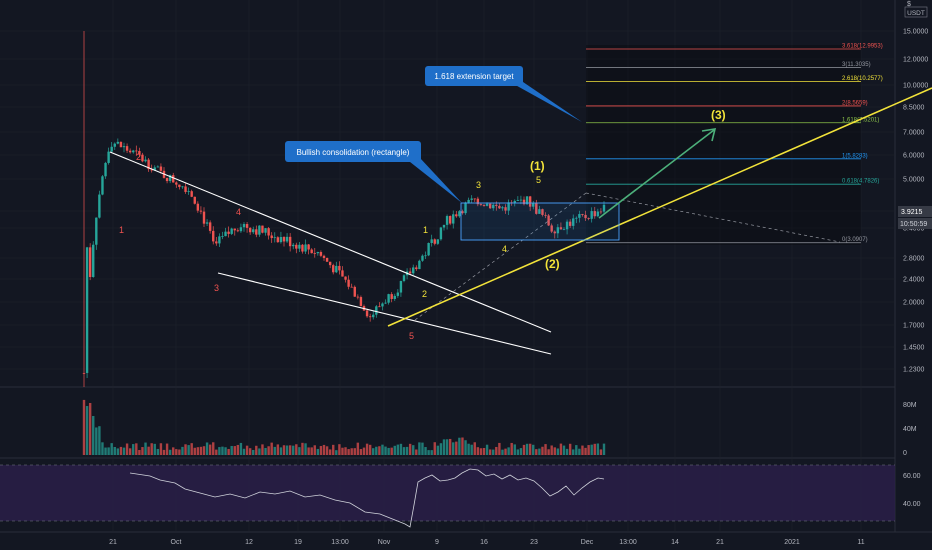 This screenshot has width=932, height=550. What do you see at coordinates (914, 370) in the screenshot?
I see `price-tick-label: 1.2300` at bounding box center [914, 370].